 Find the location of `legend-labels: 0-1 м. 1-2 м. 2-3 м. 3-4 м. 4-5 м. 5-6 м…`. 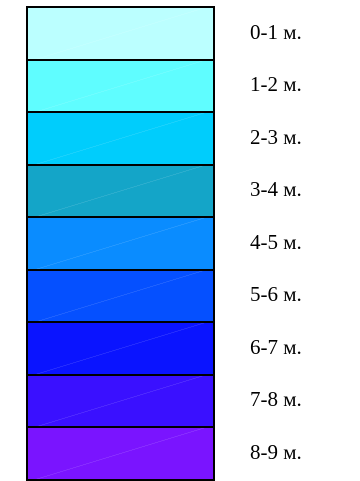

legend-labels: 0-1 м. 1-2 м. 2-3 м. 3-4 м. 4-5 м. 5-6 м… is located at coordinates (276, 242).